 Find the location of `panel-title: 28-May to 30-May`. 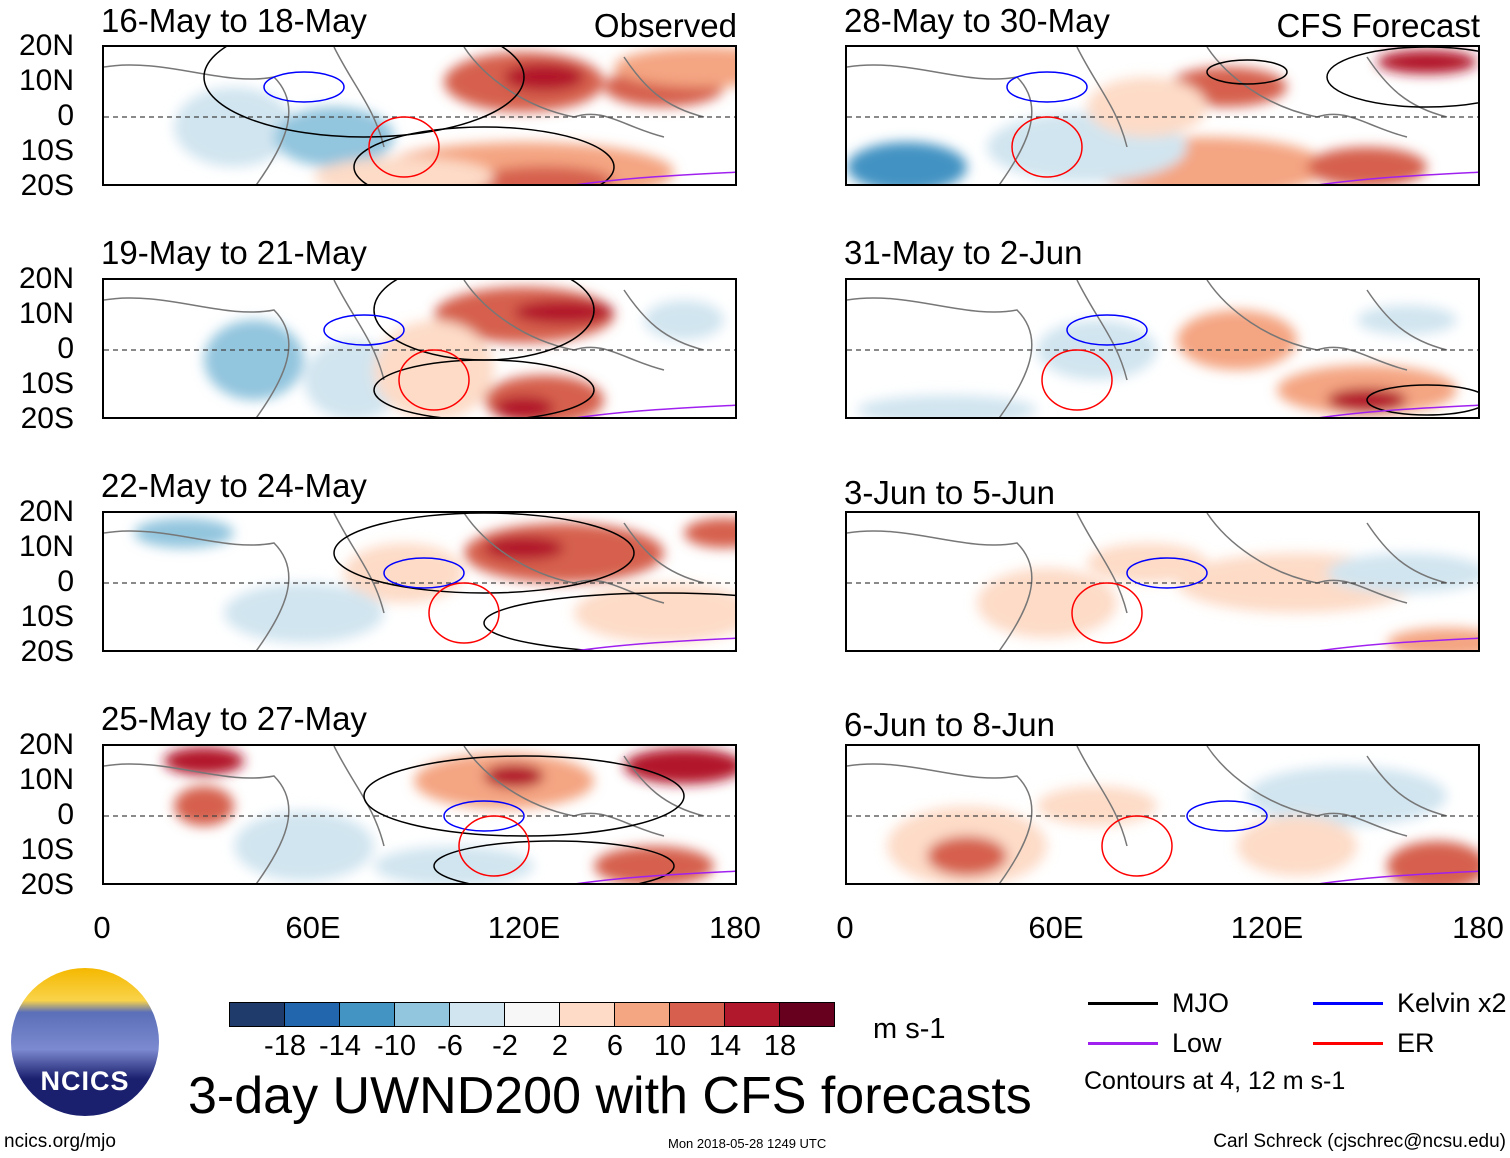

panel-title: 28-May to 30-May is located at coordinates (977, 20).